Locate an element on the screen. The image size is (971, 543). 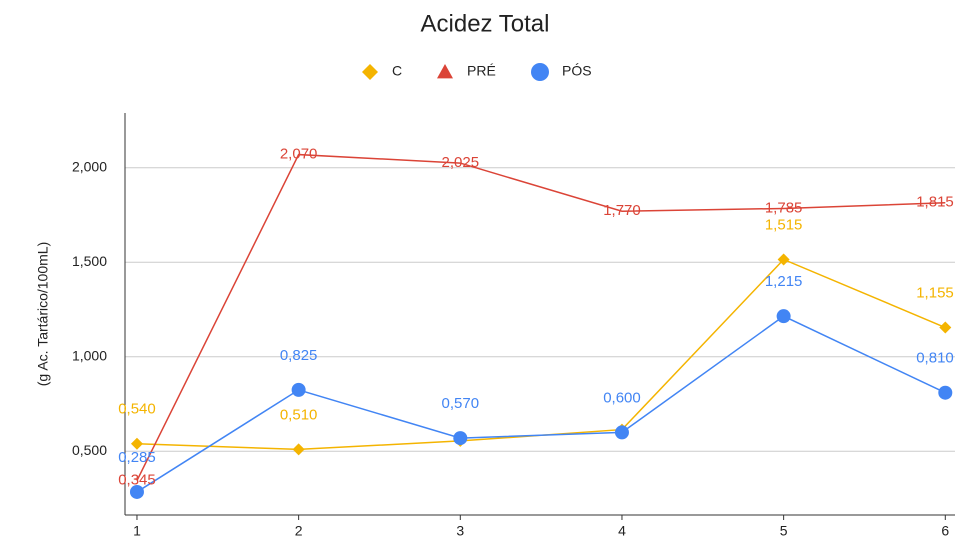
x-tick-label: 3 is located at coordinates (460, 531).